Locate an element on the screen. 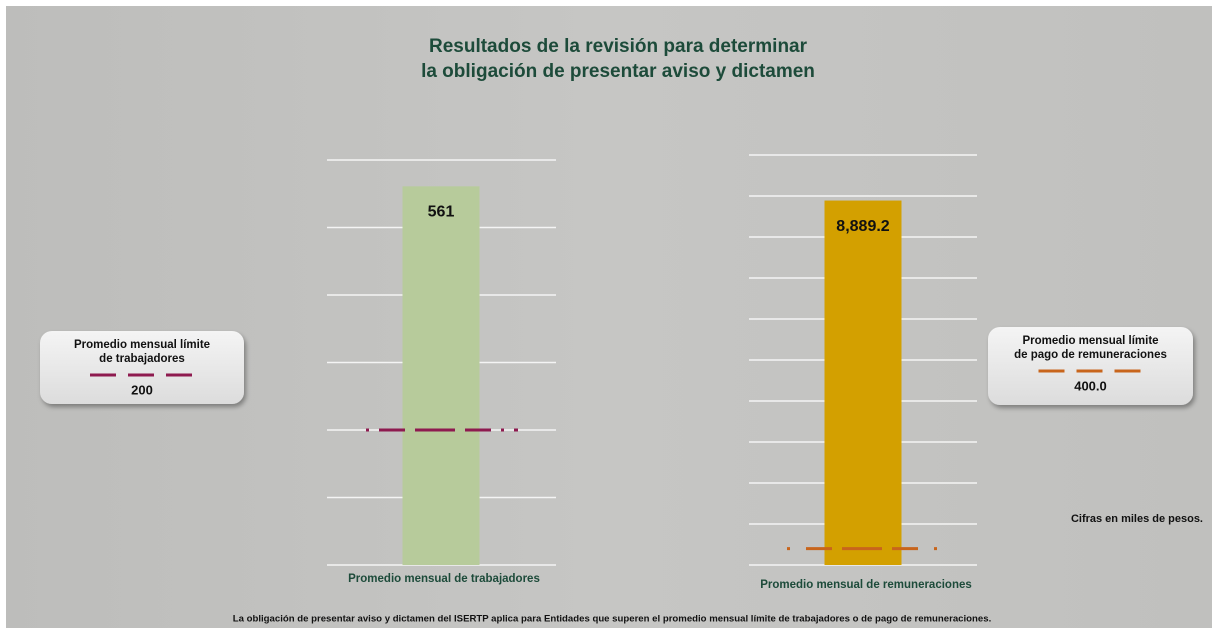  legend-label: de pago de remuneraciones is located at coordinates (1090, 355).